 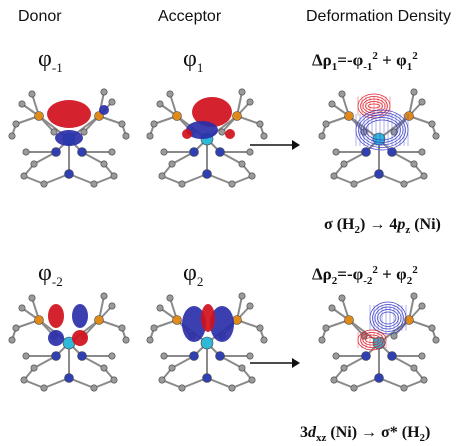 What do you see at coordinates (365, 434) in the screenshot?
I see `transition-note-2: 3dxz (Ni) → σ* (H2)` at bounding box center [365, 434].